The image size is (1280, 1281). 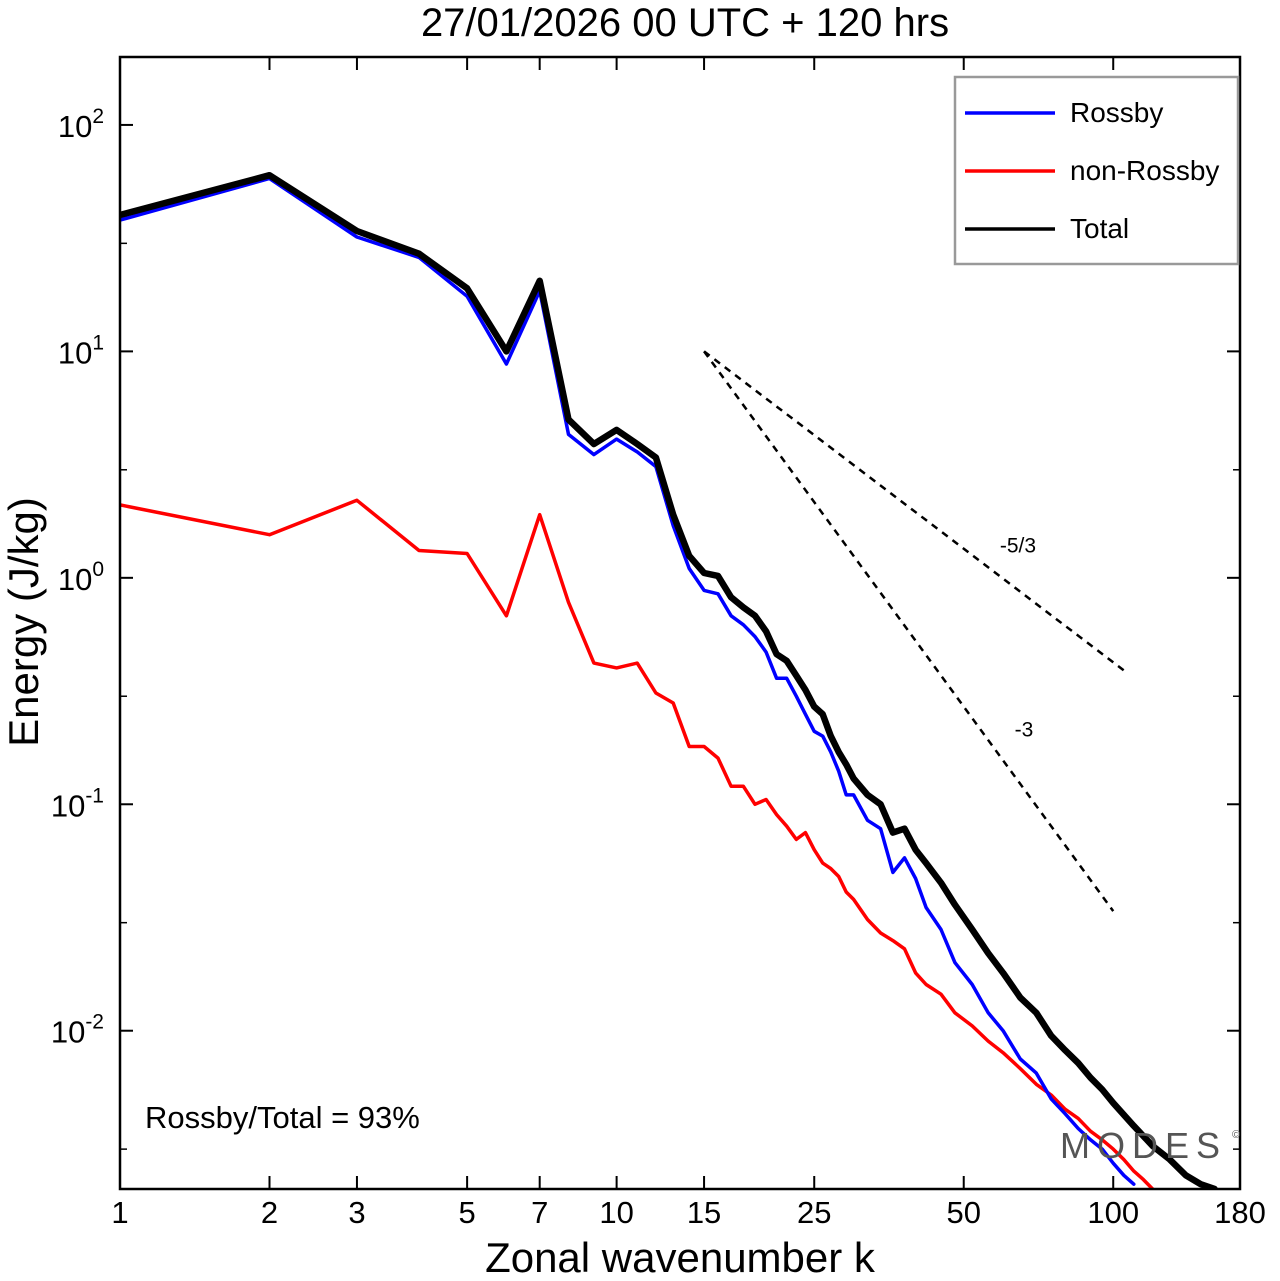 What do you see at coordinates (1018, 546) in the screenshot?
I see `reference-slope-label-1: -5/3` at bounding box center [1018, 546].